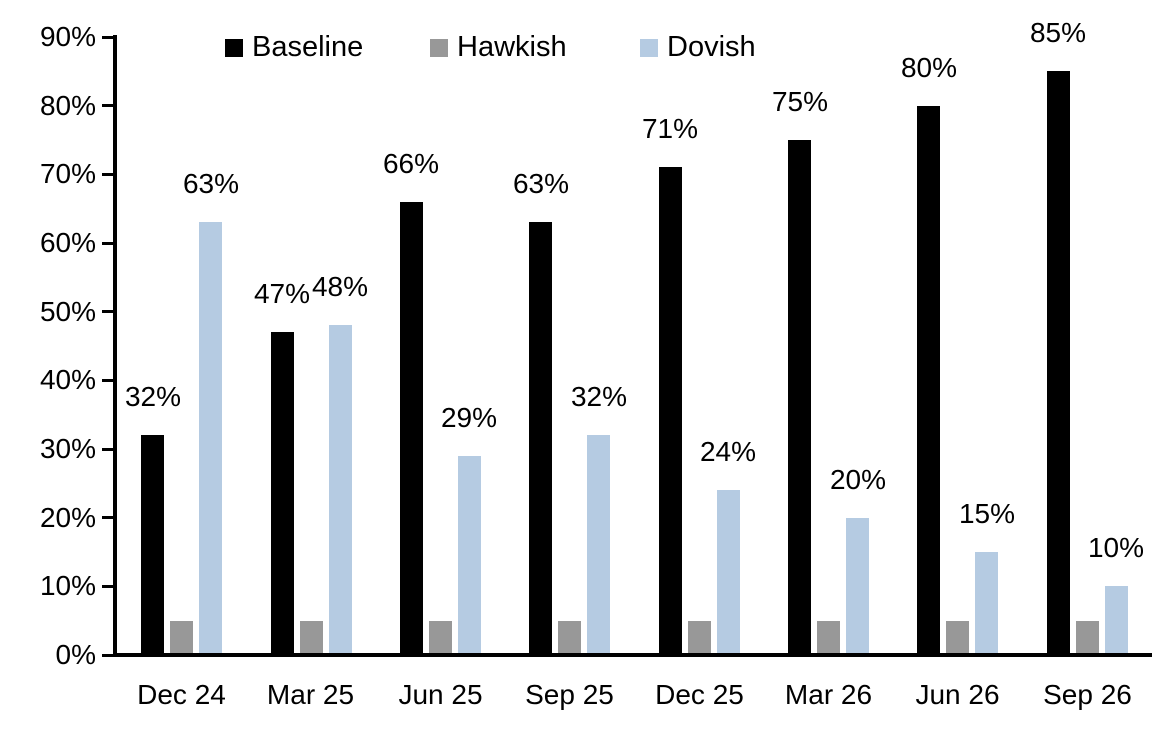  What do you see at coordinates (440, 694) in the screenshot?
I see `x-axis-category-label: Jun 25` at bounding box center [440, 694].